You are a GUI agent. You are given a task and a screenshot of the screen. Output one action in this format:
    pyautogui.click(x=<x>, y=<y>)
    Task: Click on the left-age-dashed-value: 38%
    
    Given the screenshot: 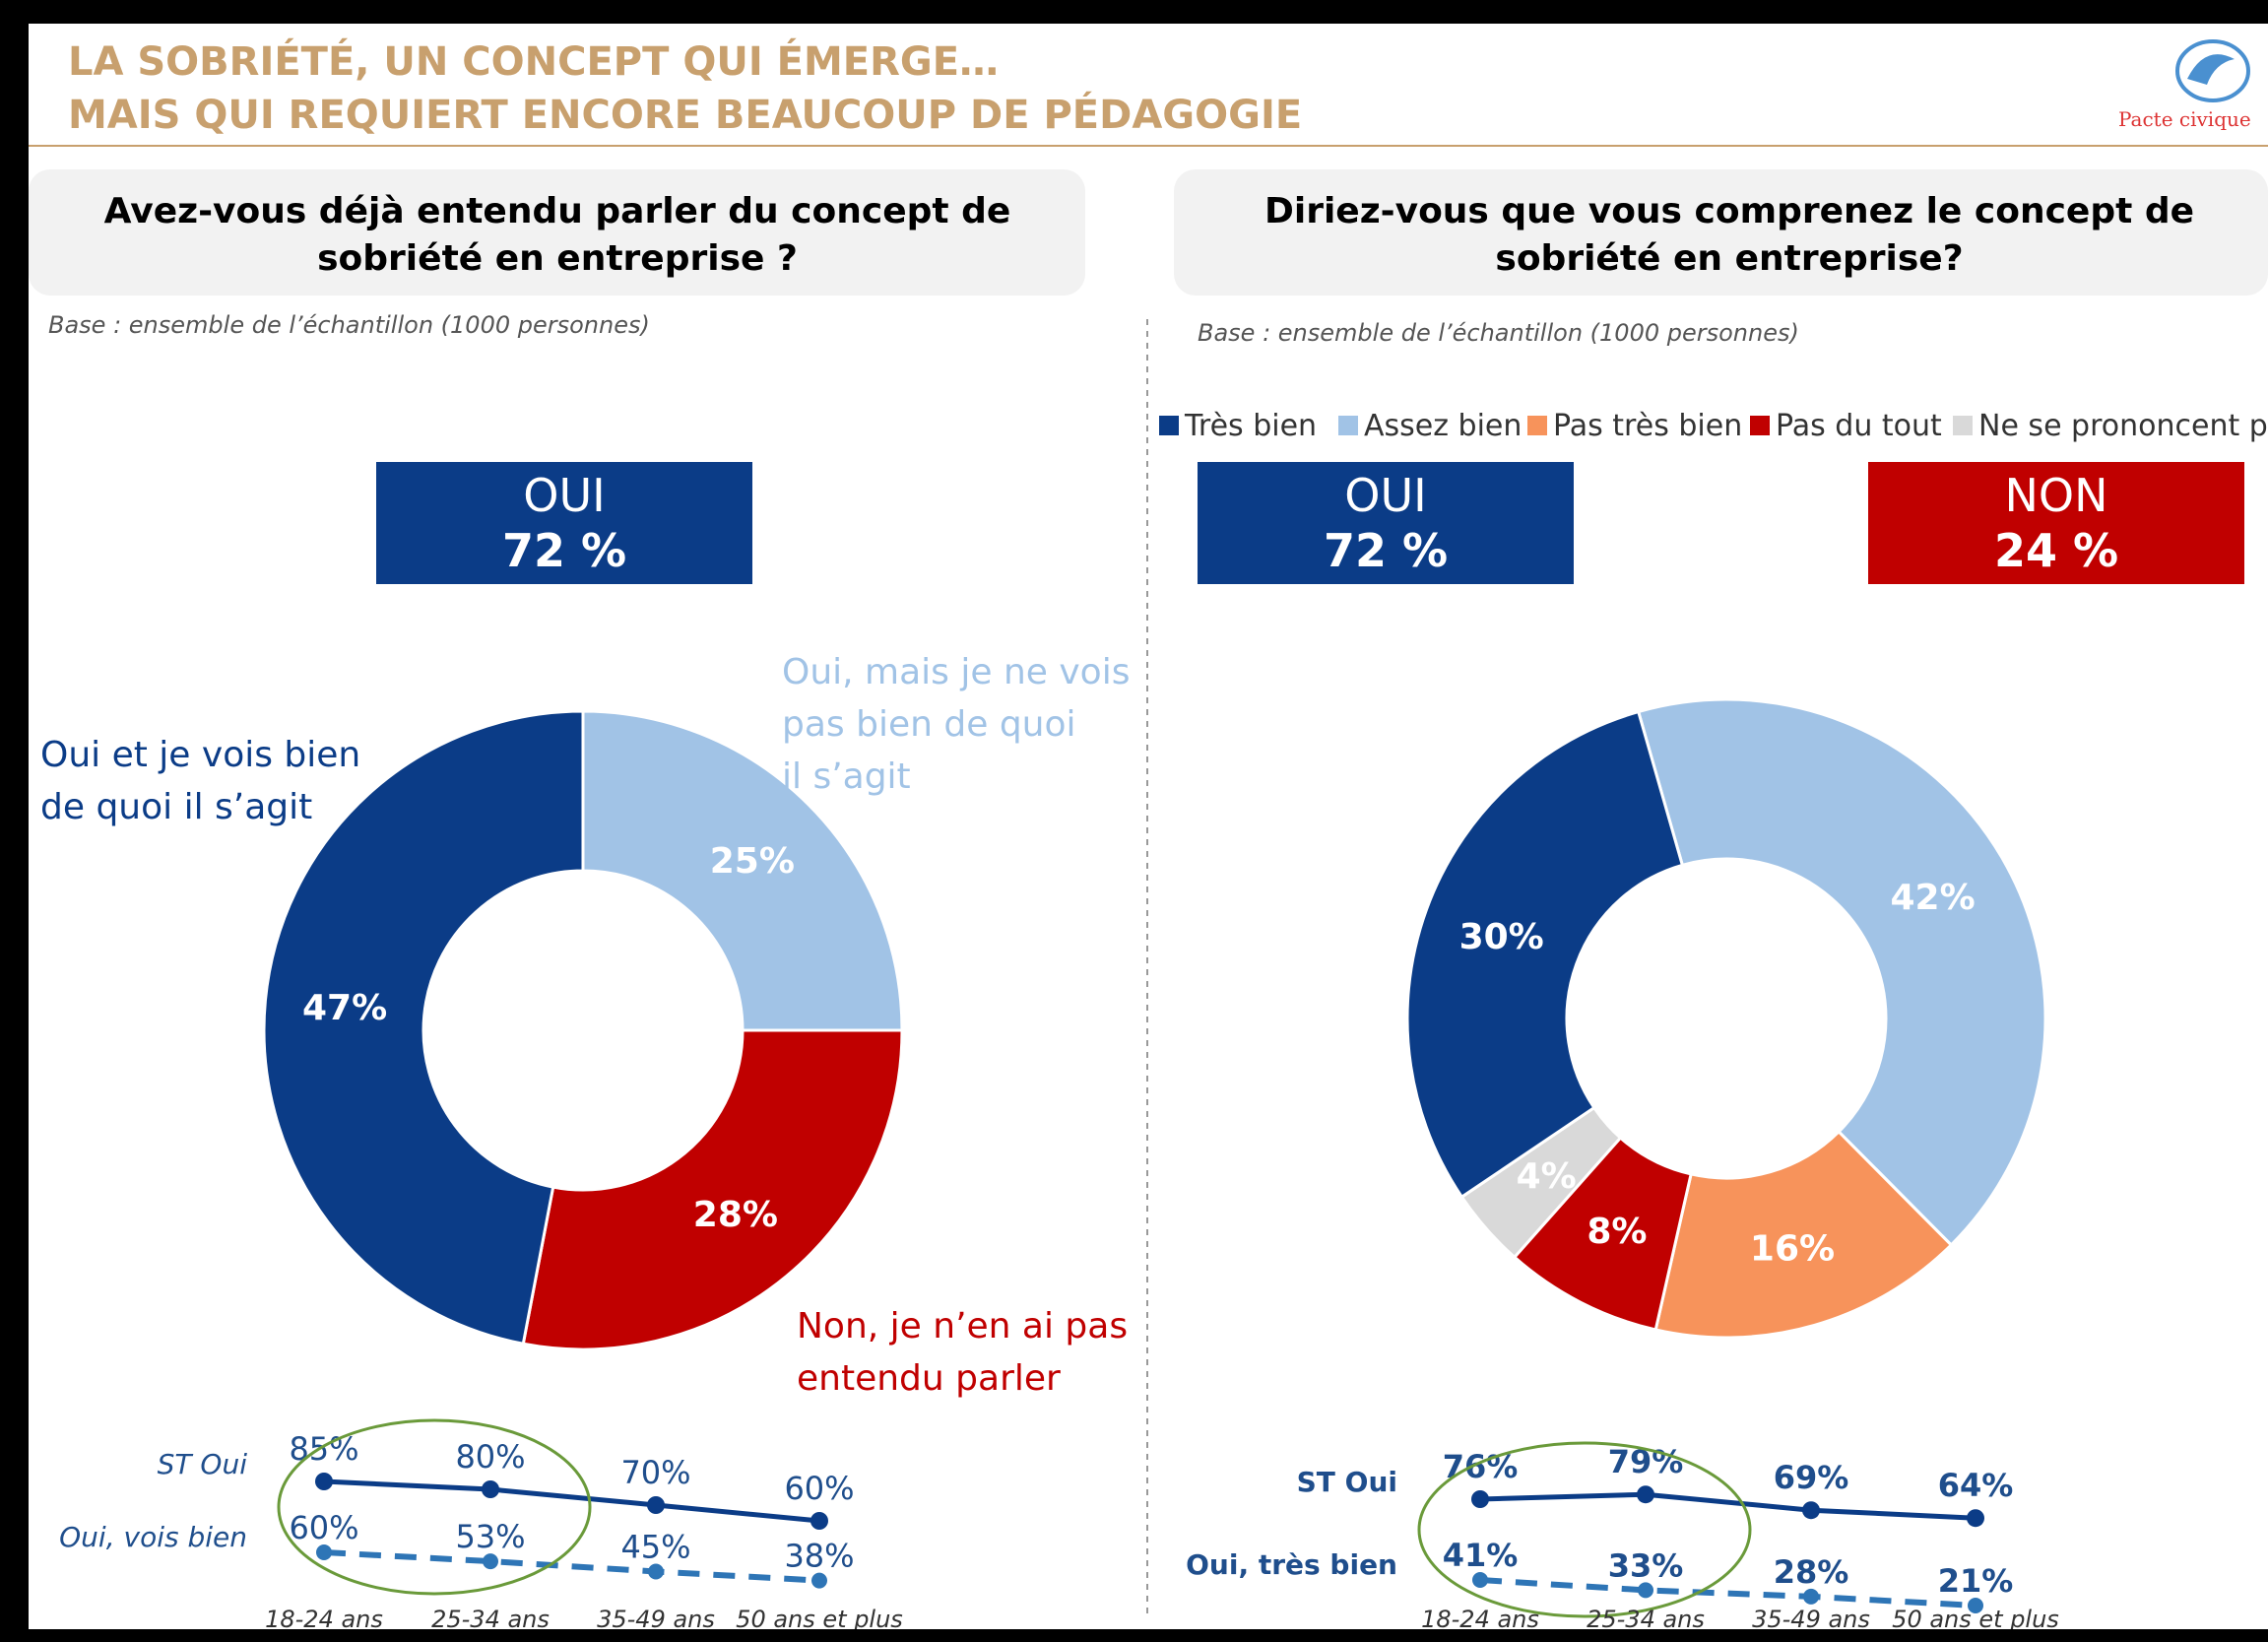 What is the action you would take?
    pyautogui.click(x=819, y=1556)
    